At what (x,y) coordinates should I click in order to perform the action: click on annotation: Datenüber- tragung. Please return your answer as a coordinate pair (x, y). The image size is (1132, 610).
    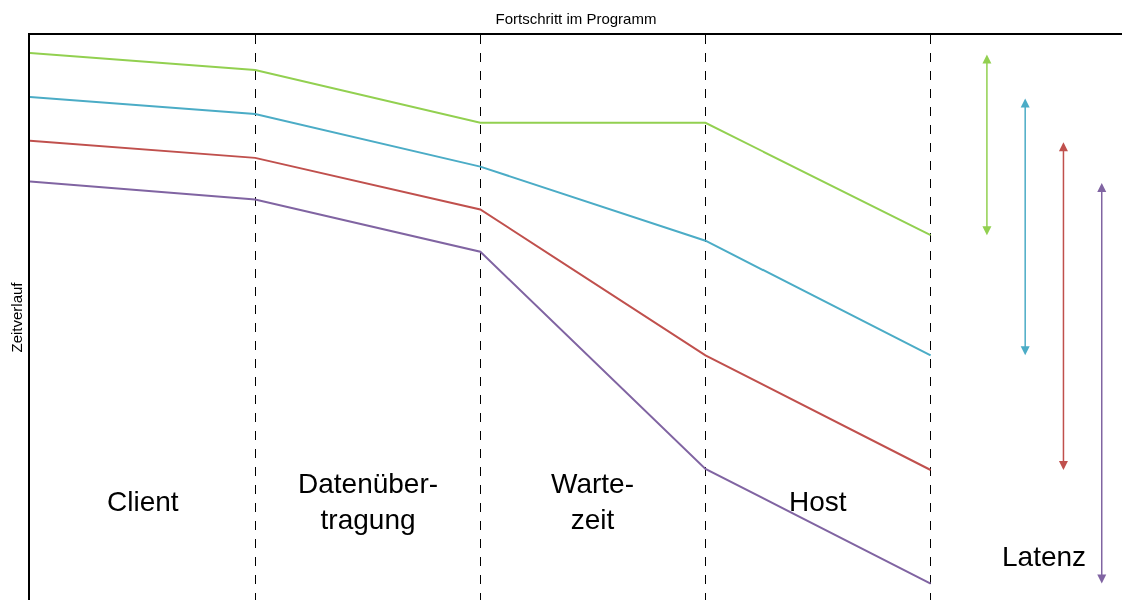
    Looking at the image, I should click on (368, 502).